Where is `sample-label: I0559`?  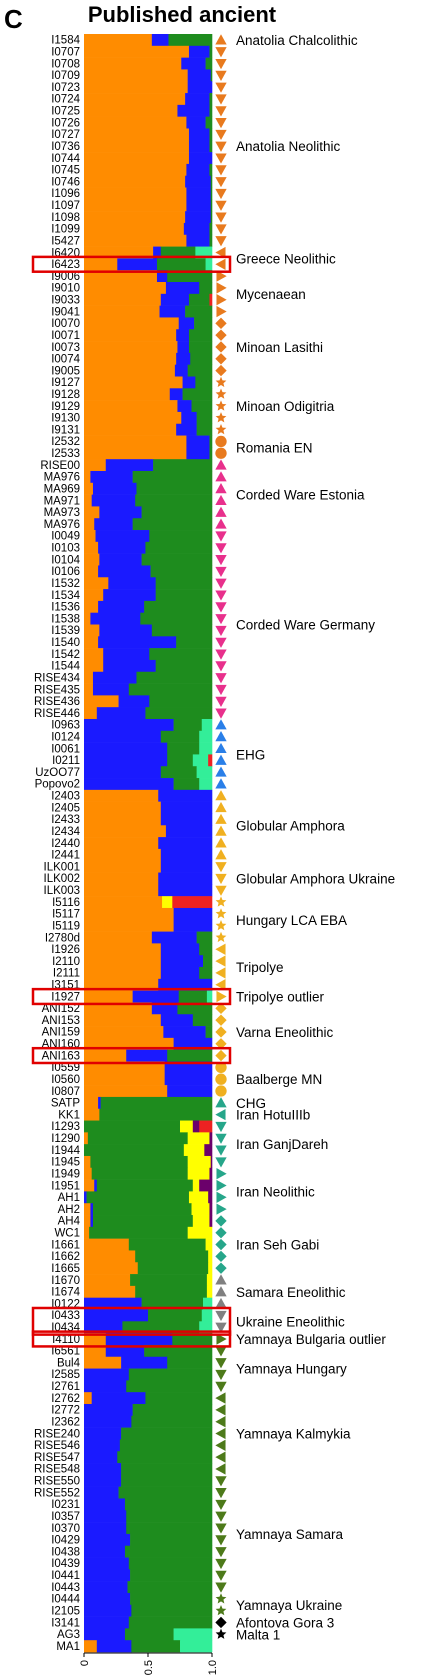 sample-label: I0559 is located at coordinates (65, 1068).